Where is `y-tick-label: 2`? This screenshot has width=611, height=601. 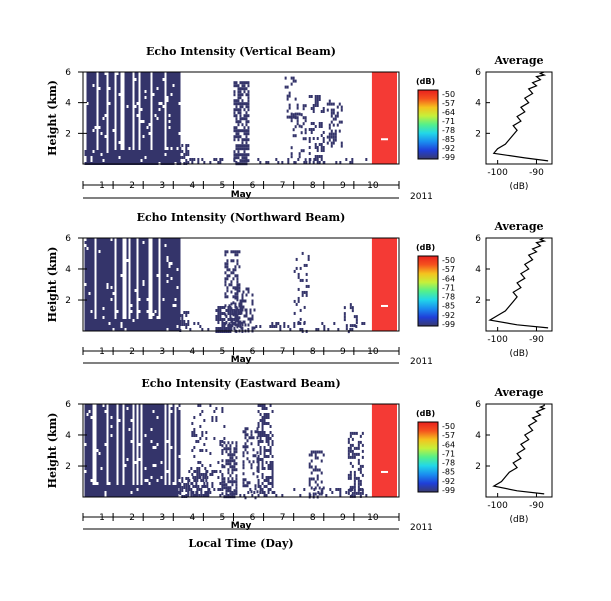 y-tick-label: 2 is located at coordinates (68, 301).